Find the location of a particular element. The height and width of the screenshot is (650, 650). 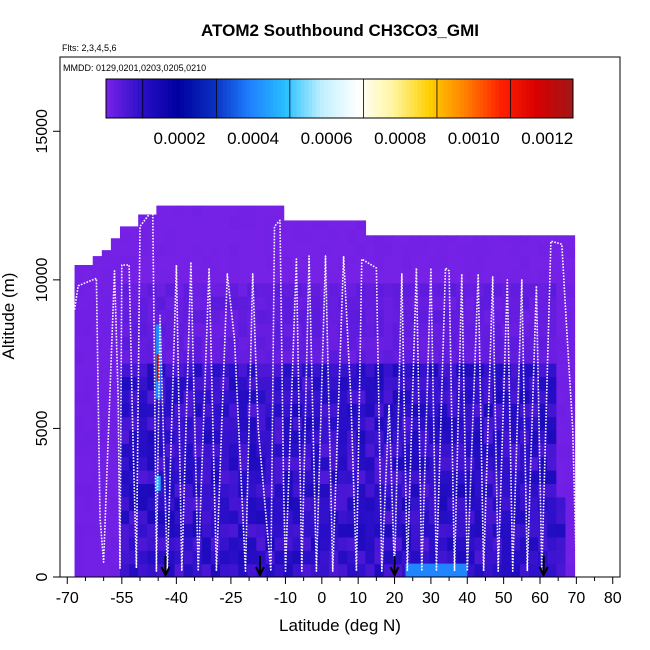

x-tick-label: 80 is located at coordinates (613, 598).